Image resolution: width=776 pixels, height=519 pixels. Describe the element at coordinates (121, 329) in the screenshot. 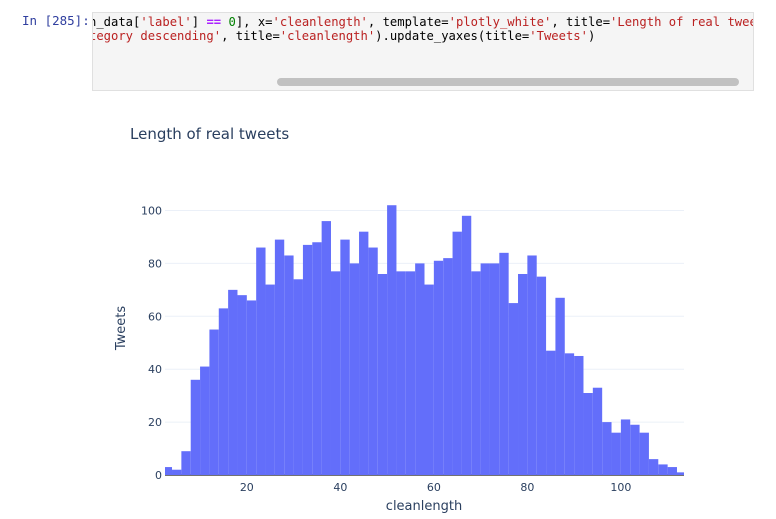

I see `y-axis-label: Tweets` at that location.